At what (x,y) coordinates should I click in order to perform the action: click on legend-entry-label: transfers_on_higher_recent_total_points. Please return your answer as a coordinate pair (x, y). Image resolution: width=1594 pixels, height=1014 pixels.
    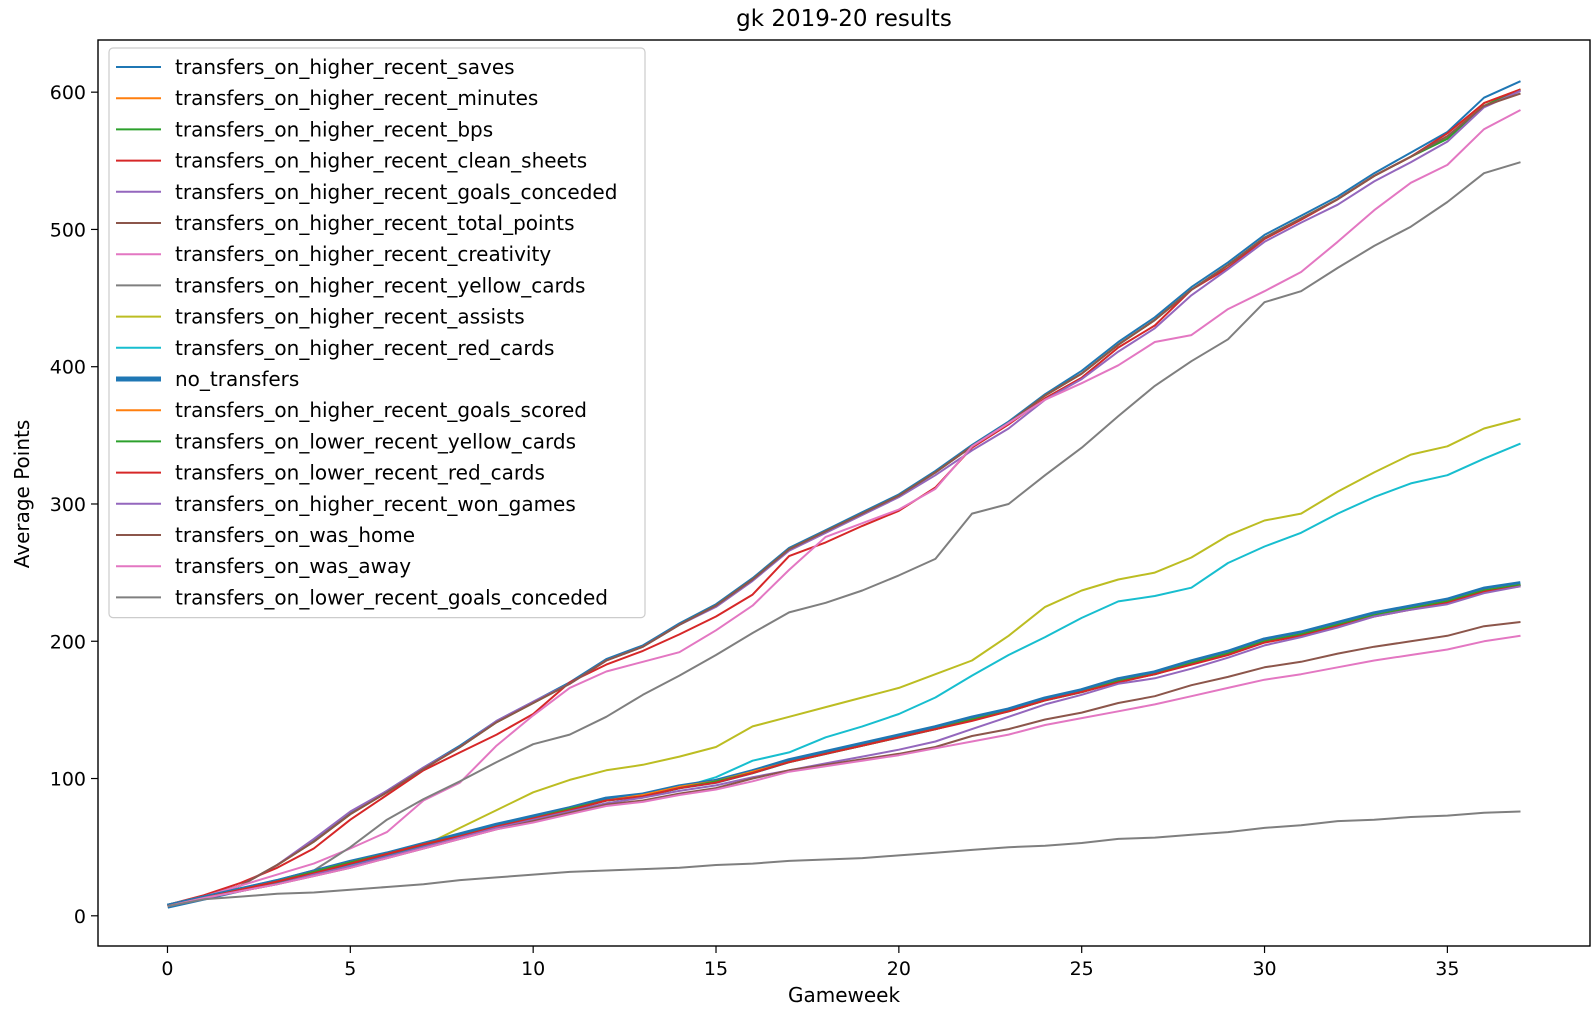
    Looking at the image, I should click on (375, 223).